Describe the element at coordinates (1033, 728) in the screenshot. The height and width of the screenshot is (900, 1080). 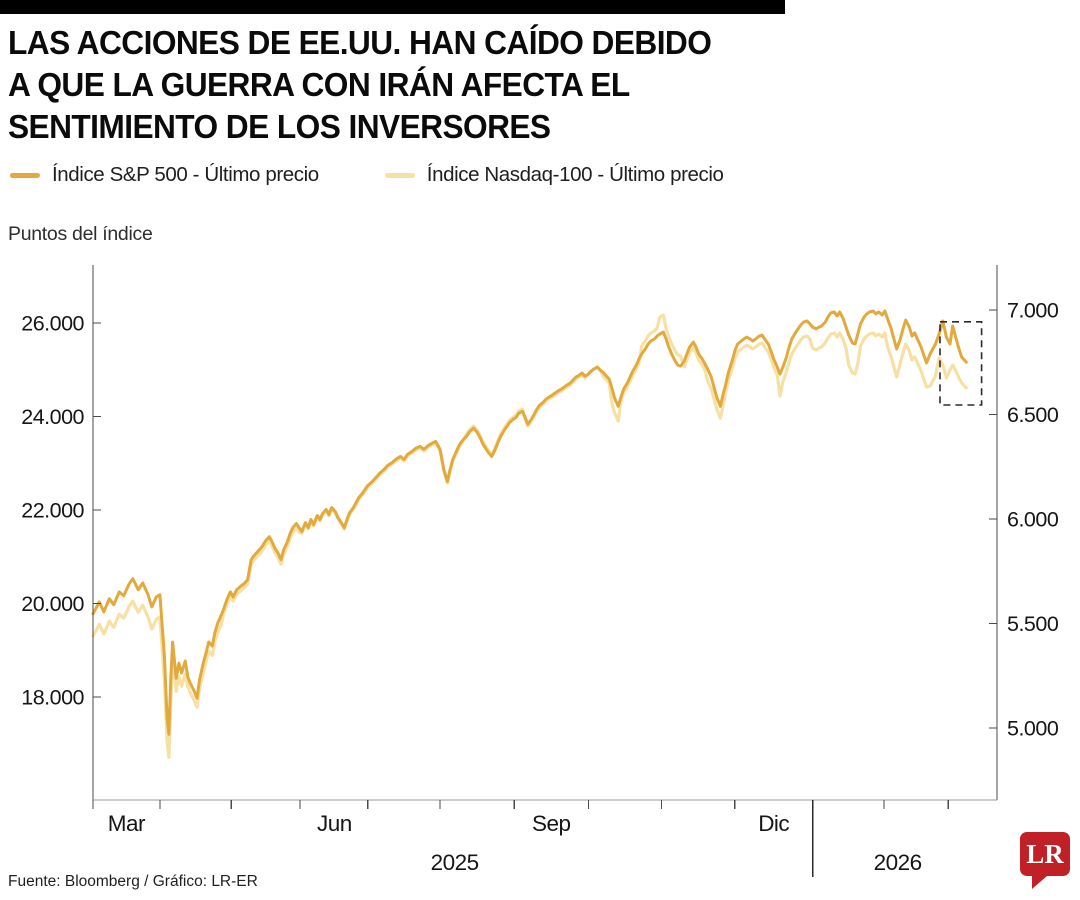
I see `svg-text: 5.000` at that location.